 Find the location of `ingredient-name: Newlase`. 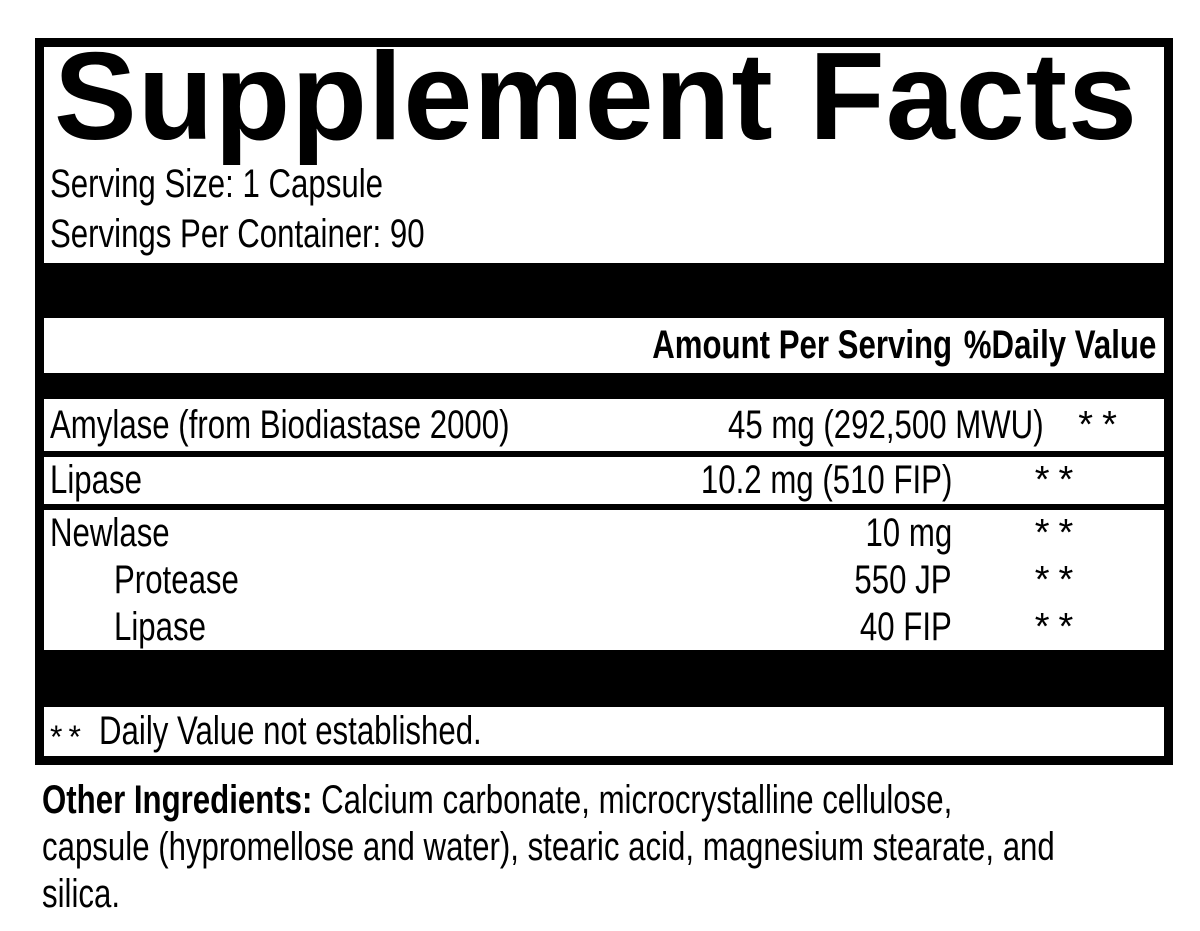

ingredient-name: Newlase is located at coordinates (110, 532).